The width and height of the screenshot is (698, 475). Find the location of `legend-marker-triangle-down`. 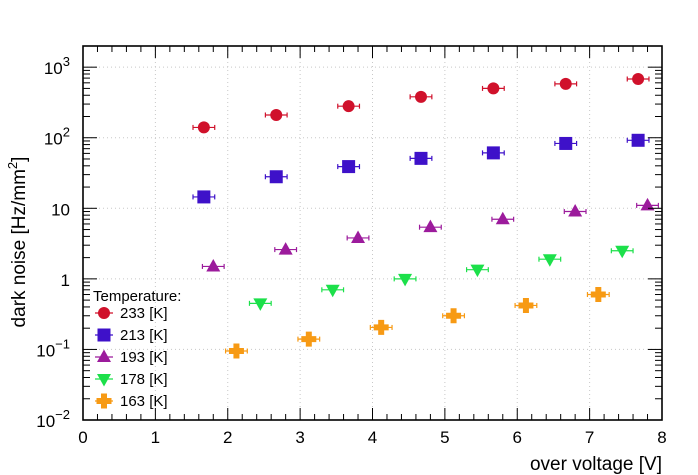

legend-marker-triangle-down is located at coordinates (104, 380).